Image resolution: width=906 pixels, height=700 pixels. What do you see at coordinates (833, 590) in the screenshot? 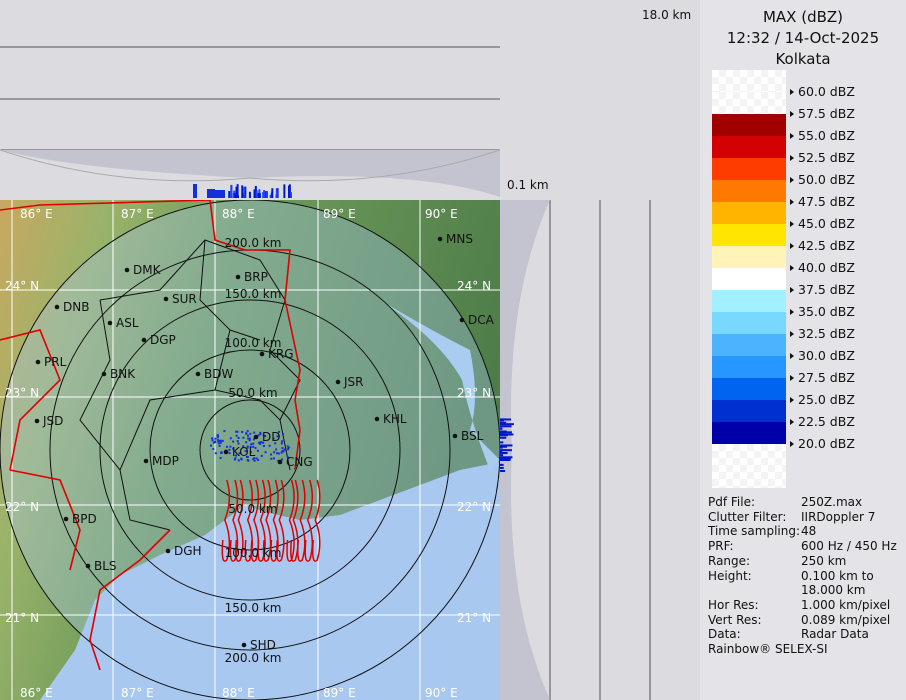
I see `info-value: 18.000 km` at bounding box center [833, 590].